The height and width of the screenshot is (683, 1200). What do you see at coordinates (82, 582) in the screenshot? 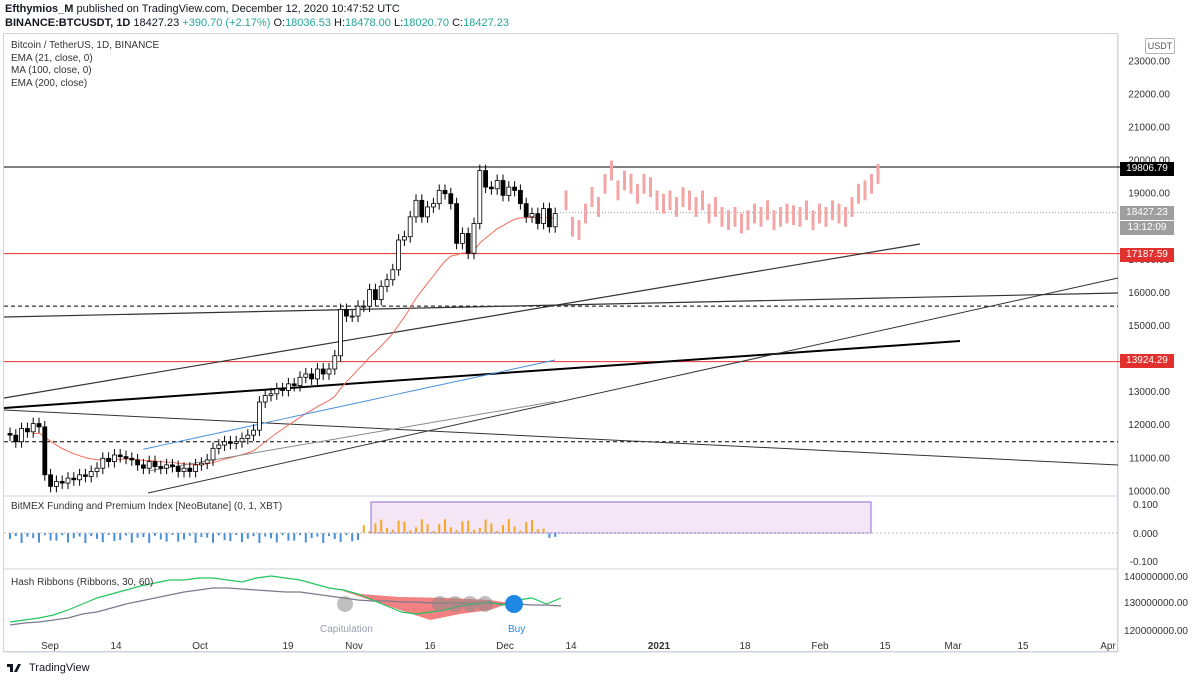
I see `hash-pane-title: Hash Ribbons (Ribbons, 30, 60)` at bounding box center [82, 582].